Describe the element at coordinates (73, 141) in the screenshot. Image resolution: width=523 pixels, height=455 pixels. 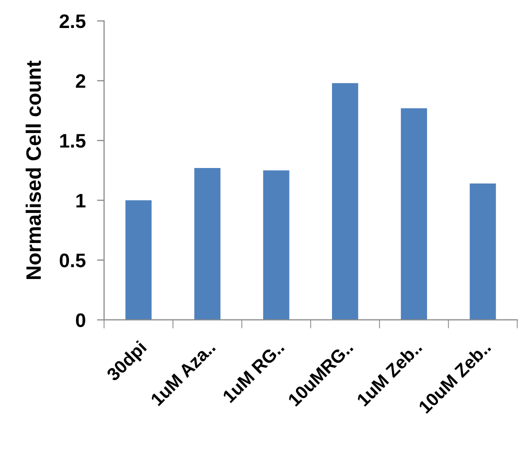
I see `y-tick-label: 1.5` at that location.